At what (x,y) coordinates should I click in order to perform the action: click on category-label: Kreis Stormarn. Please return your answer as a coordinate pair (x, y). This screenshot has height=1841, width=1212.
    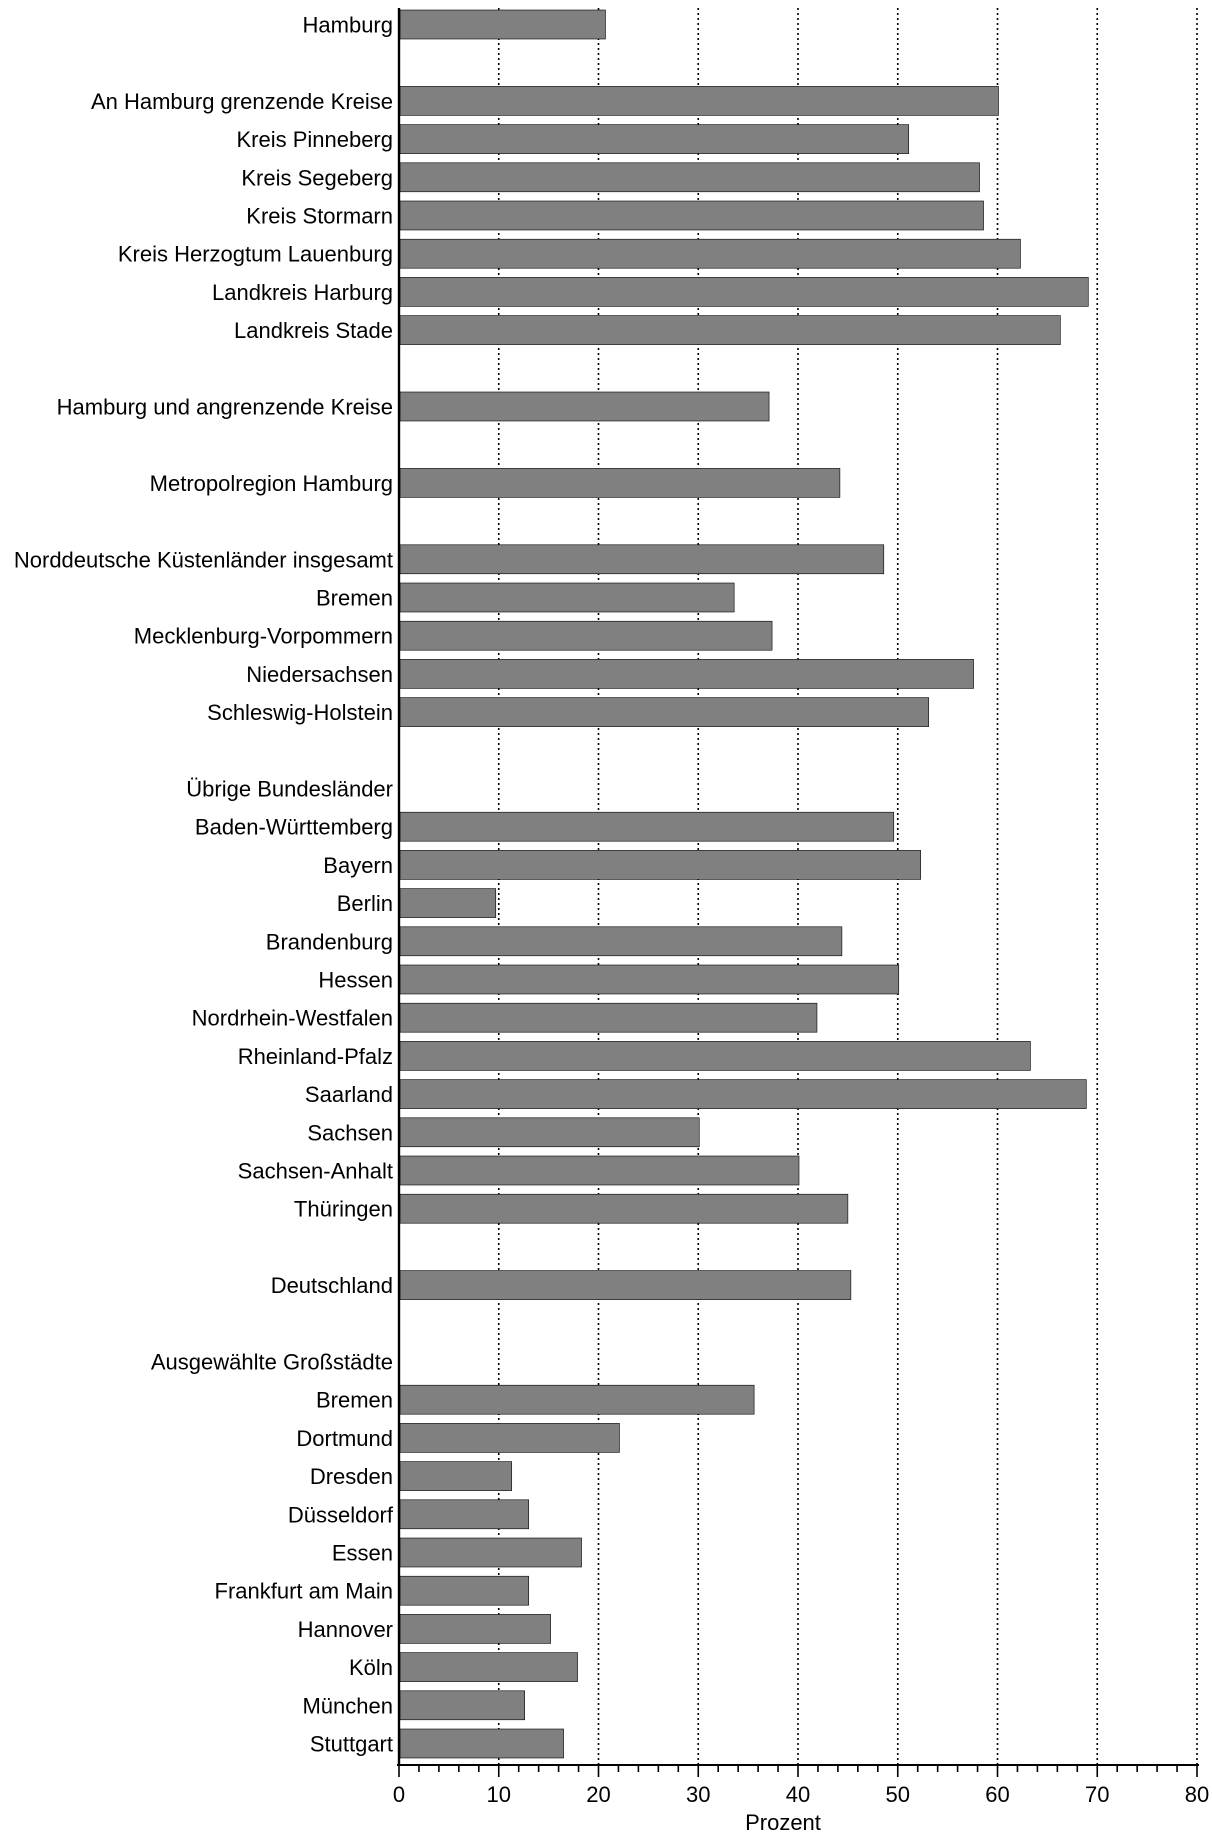
    Looking at the image, I should click on (319, 216).